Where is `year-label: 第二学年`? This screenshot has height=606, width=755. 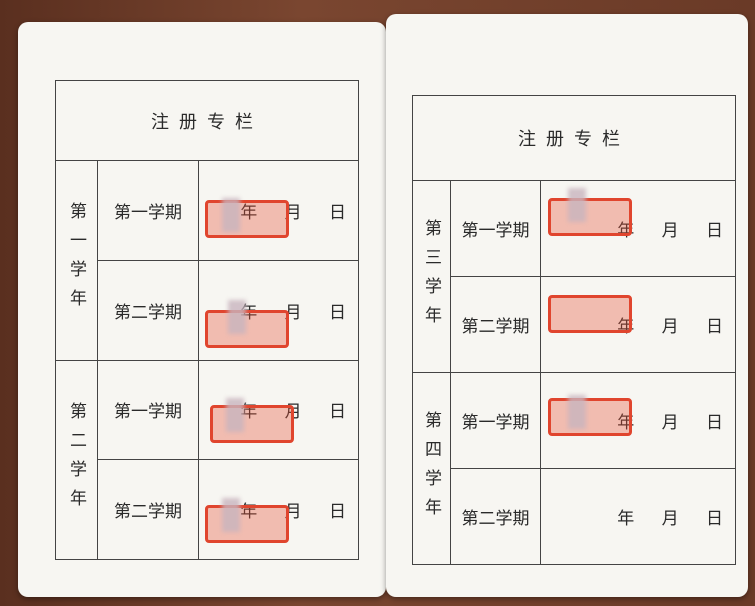 year-label: 第二学年 is located at coordinates (76, 459).